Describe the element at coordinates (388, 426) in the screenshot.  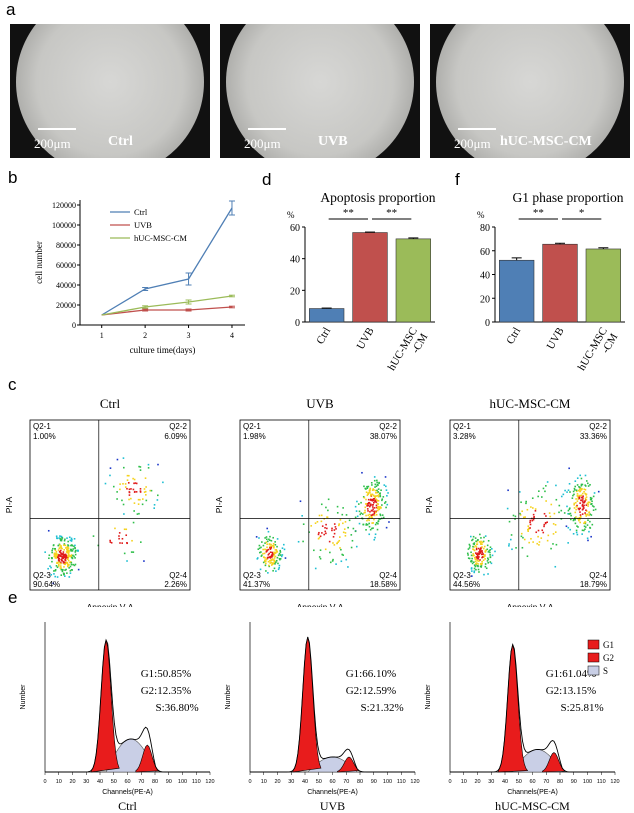
I see `quadrant-label: Q2-2` at that location.